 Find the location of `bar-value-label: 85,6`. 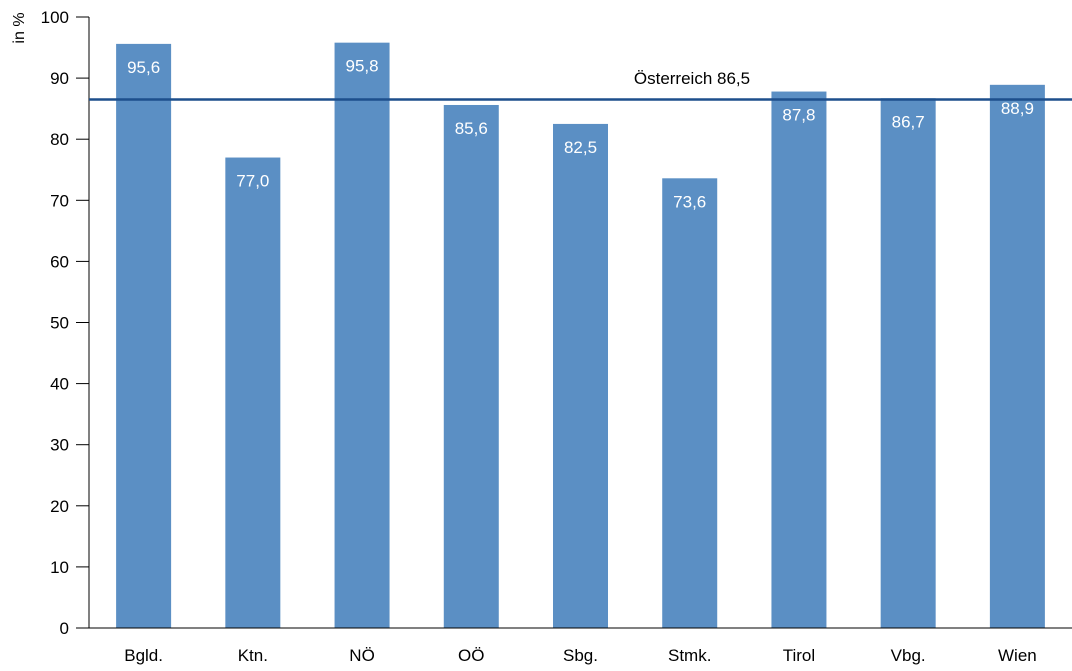

bar-value-label: 85,6 is located at coordinates (471, 128).